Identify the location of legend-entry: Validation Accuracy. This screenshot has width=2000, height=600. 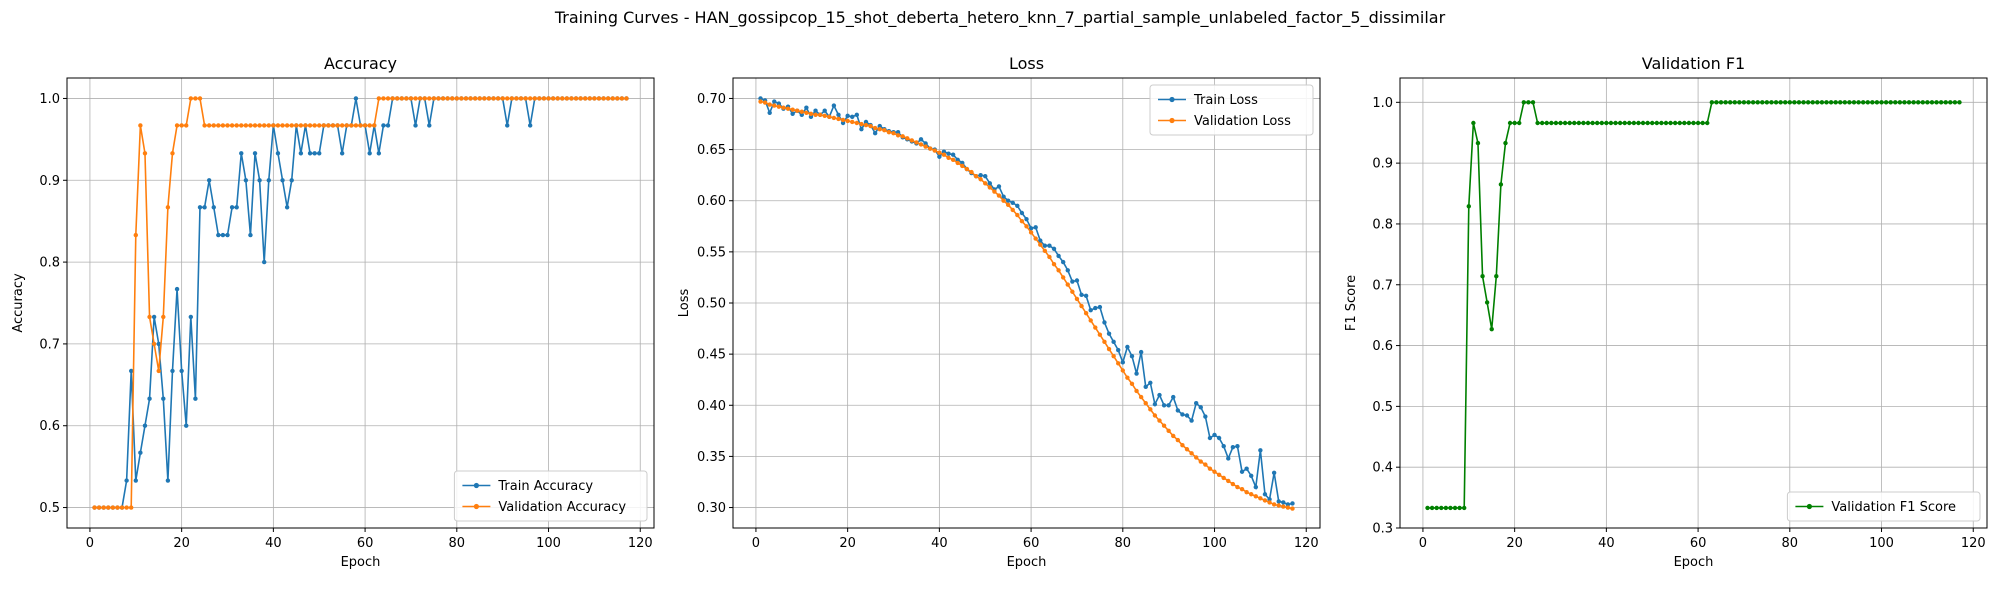
(562, 507).